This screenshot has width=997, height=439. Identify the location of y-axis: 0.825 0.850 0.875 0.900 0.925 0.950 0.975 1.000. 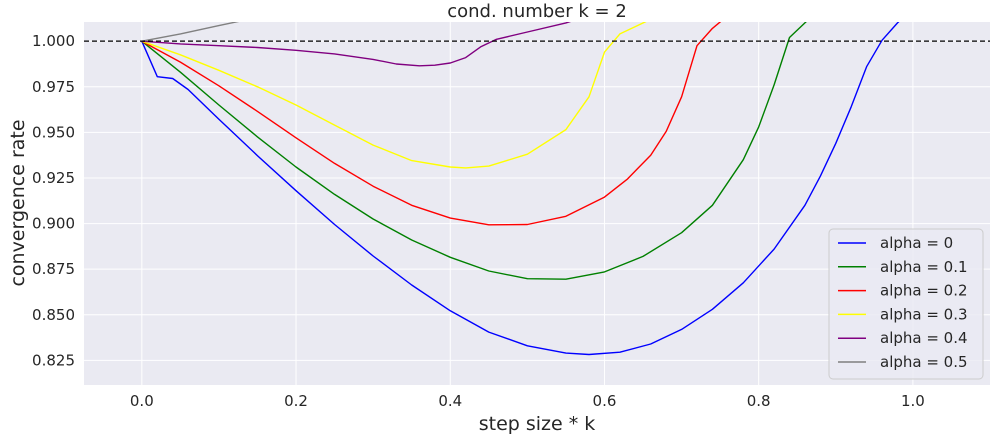
(53, 200).